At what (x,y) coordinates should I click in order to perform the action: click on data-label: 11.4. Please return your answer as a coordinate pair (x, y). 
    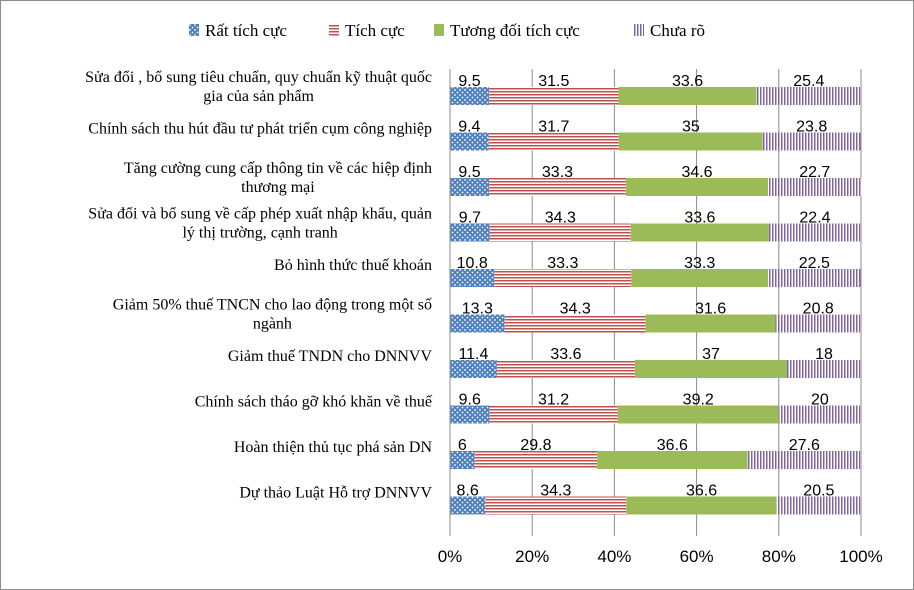
    Looking at the image, I should click on (473, 354).